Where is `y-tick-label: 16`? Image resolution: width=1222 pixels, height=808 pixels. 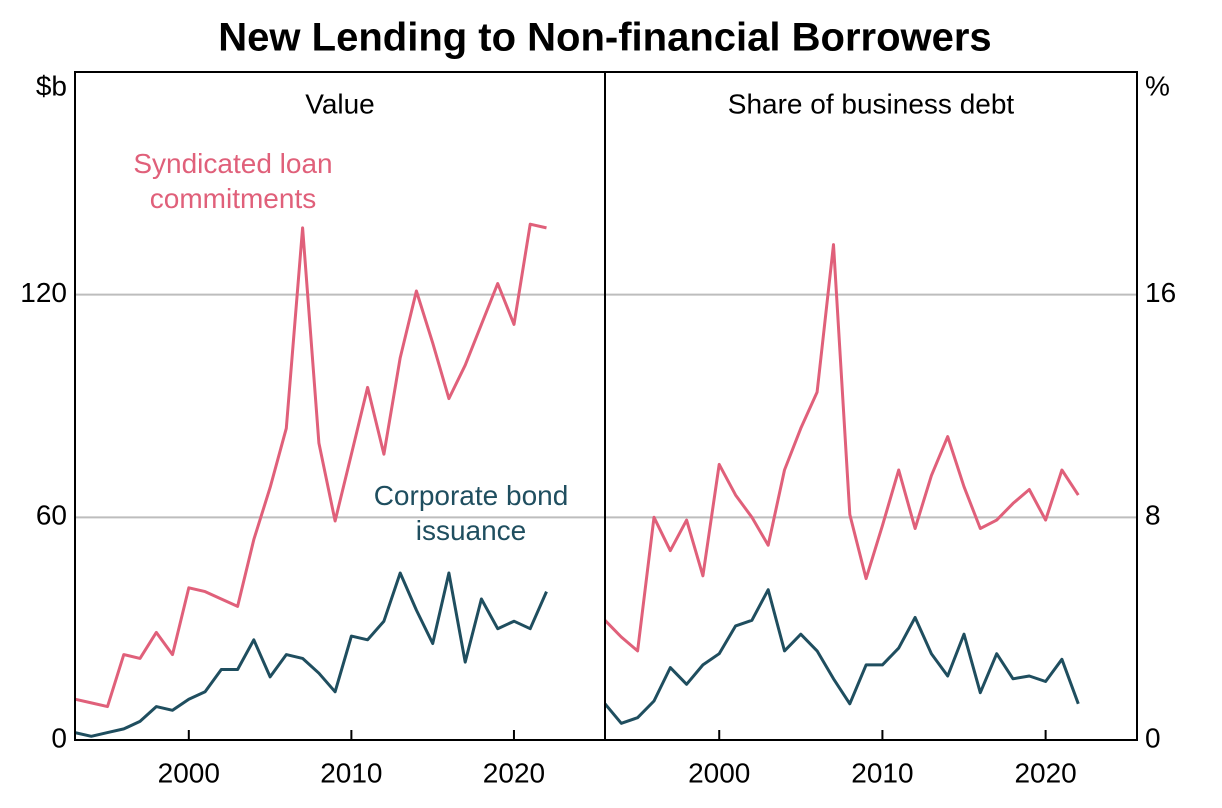 y-tick-label: 16 is located at coordinates (1160, 292).